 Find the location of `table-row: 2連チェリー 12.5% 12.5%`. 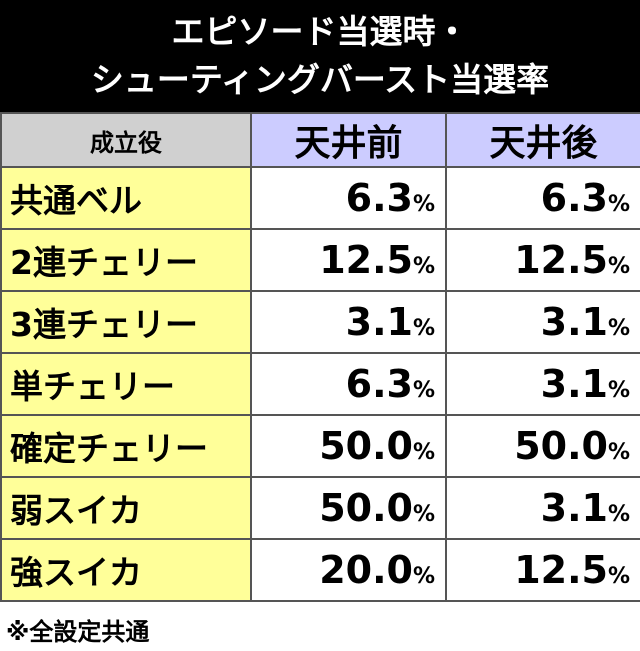

table-row: 2連チェリー 12.5% 12.5% is located at coordinates (320, 260).